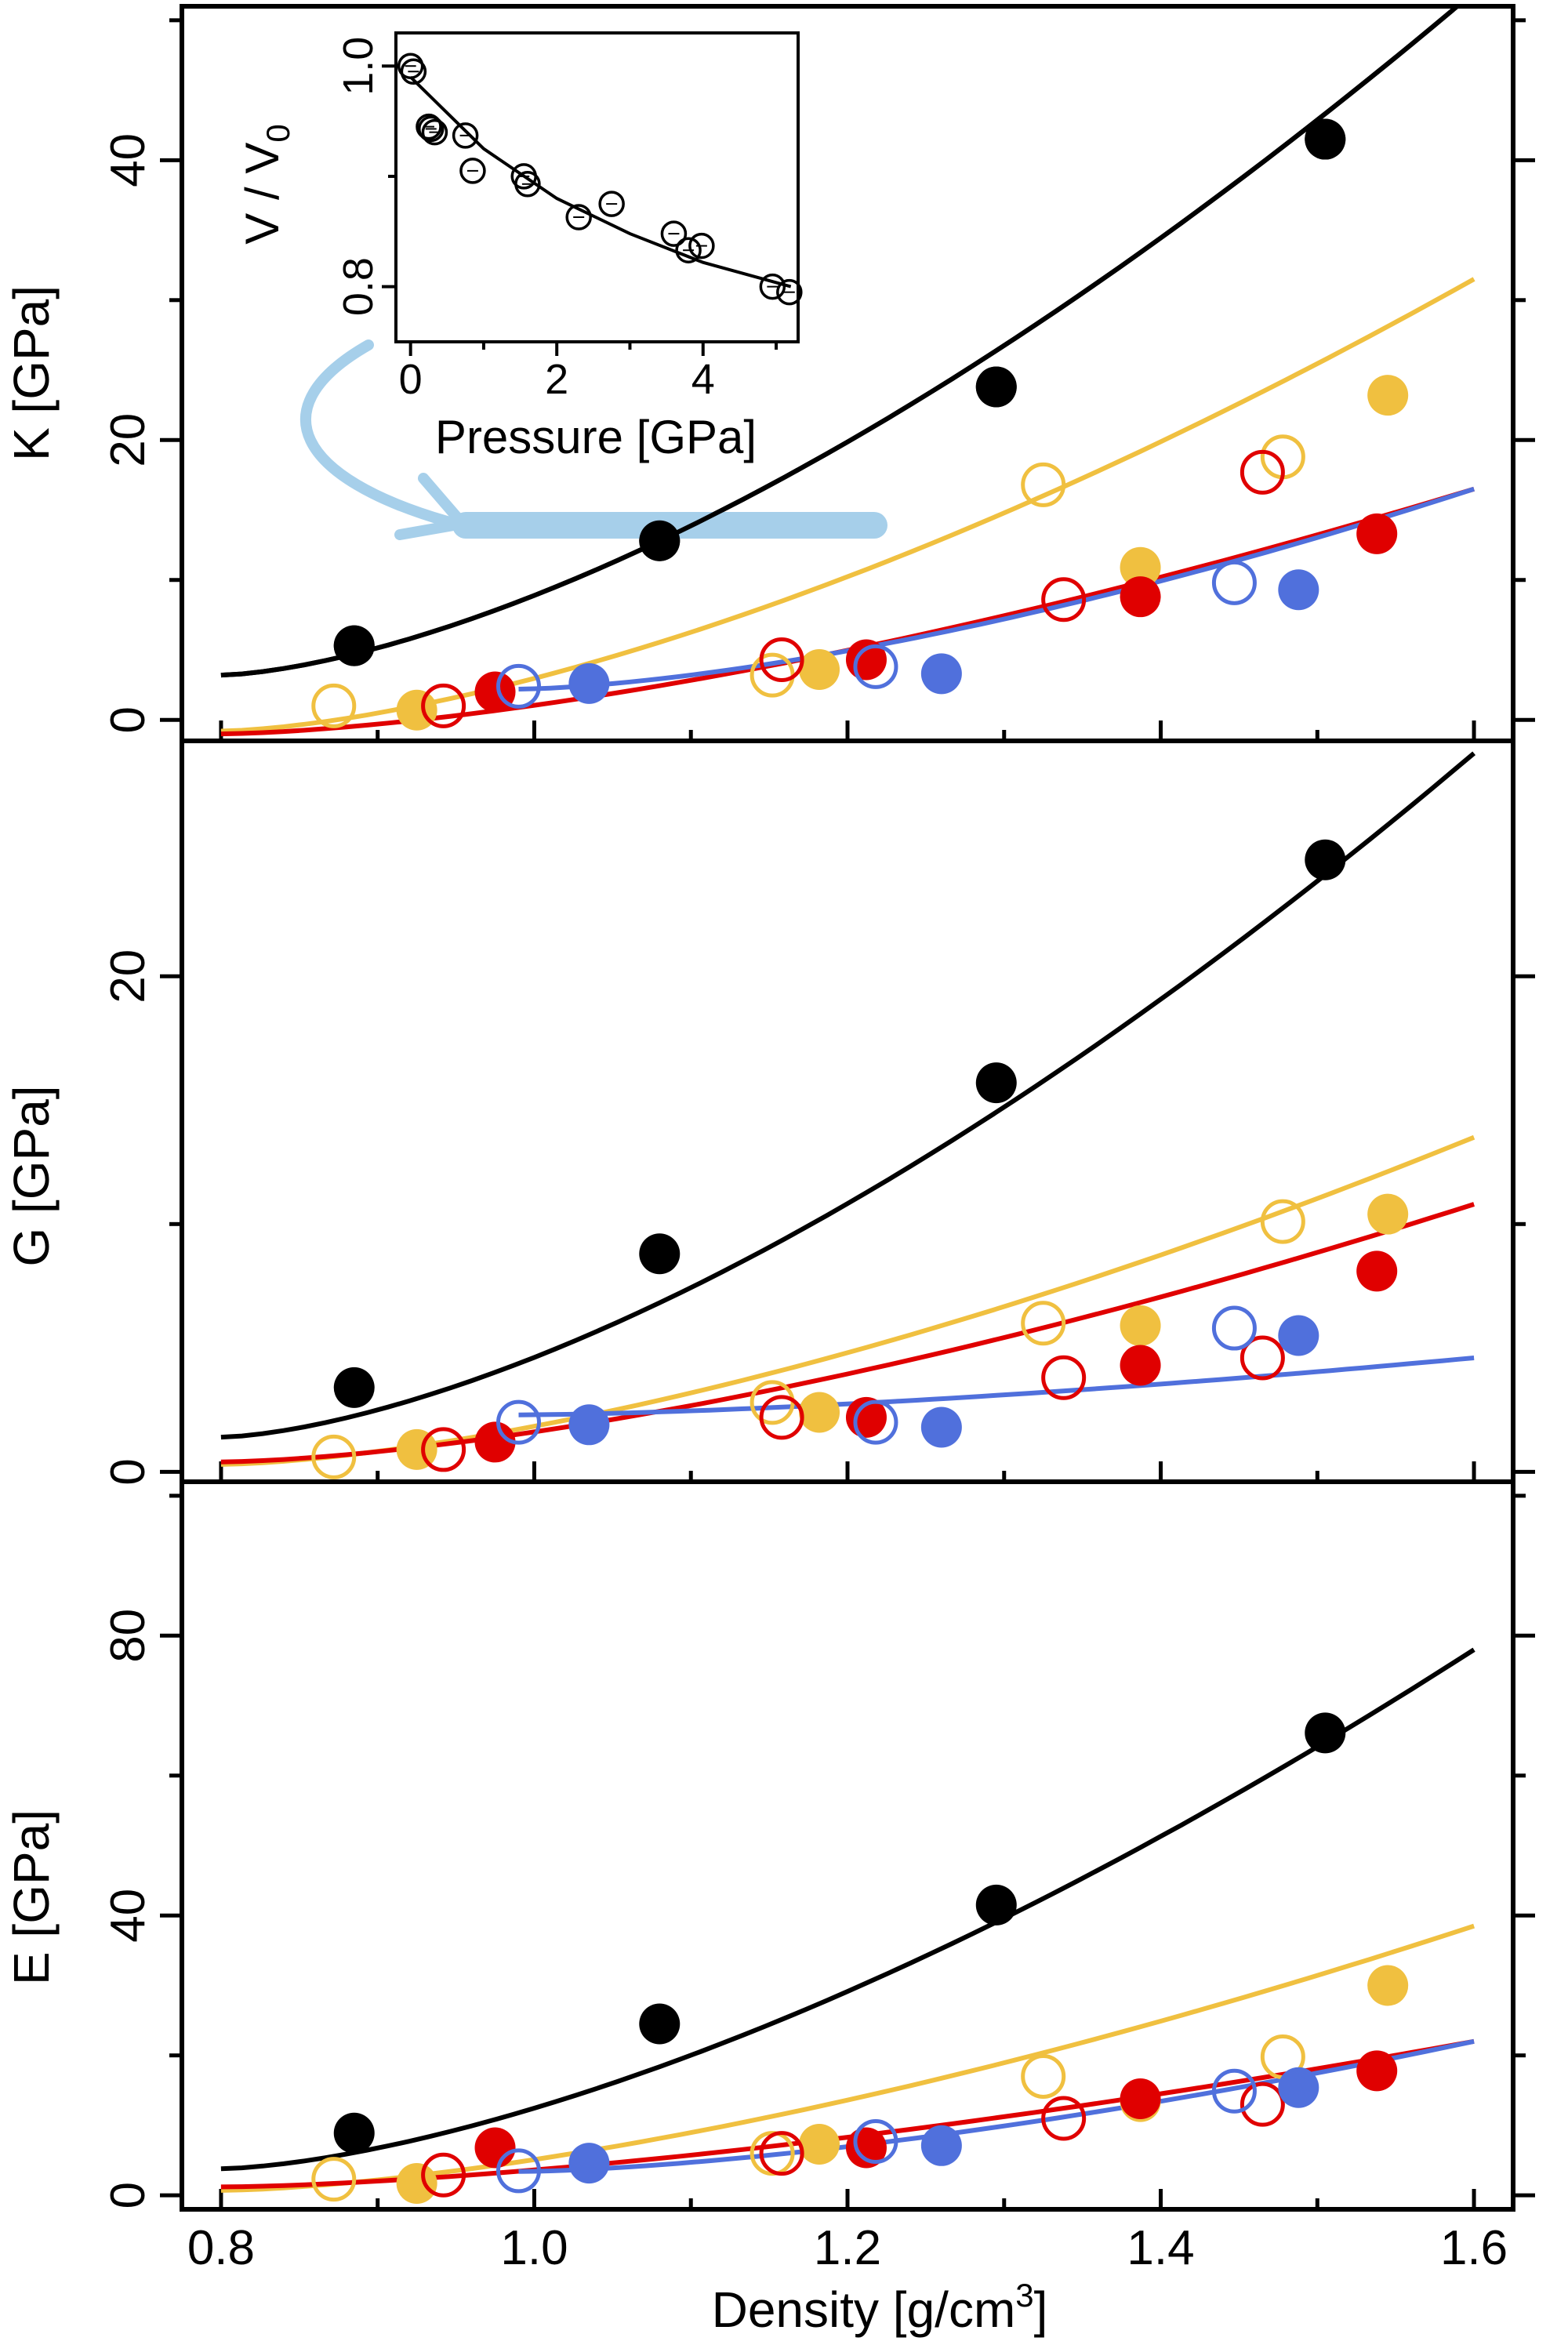  What do you see at coordinates (128, 719) in the screenshot?
I see `ytick-label-K-0: 0` at bounding box center [128, 719].